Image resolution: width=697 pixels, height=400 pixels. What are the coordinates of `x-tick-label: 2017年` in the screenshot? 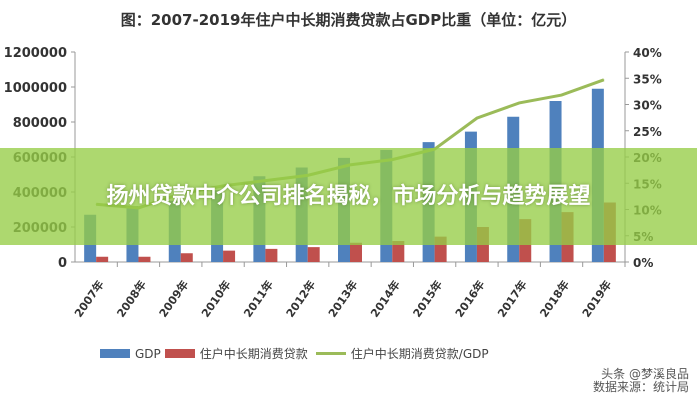 It's located at (511, 299).